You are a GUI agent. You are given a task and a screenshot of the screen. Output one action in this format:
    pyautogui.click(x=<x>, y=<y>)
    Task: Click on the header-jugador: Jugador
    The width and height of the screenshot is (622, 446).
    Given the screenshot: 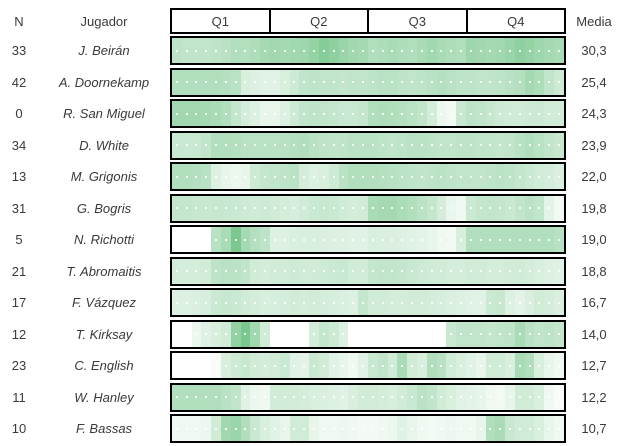 What is the action you would take?
    pyautogui.click(x=104, y=21)
    